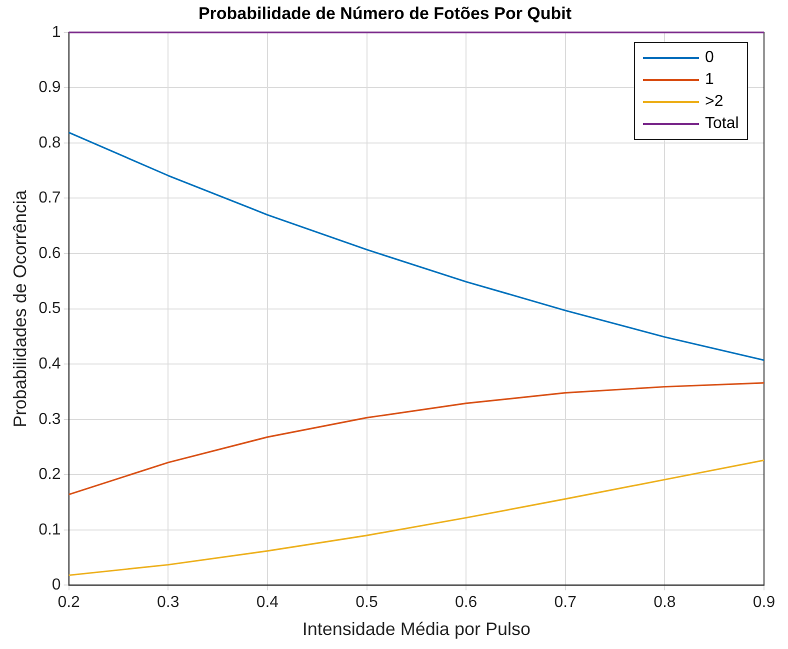 The height and width of the screenshot is (649, 788). I want to click on x-tick-label: 0.4, so click(267, 603).